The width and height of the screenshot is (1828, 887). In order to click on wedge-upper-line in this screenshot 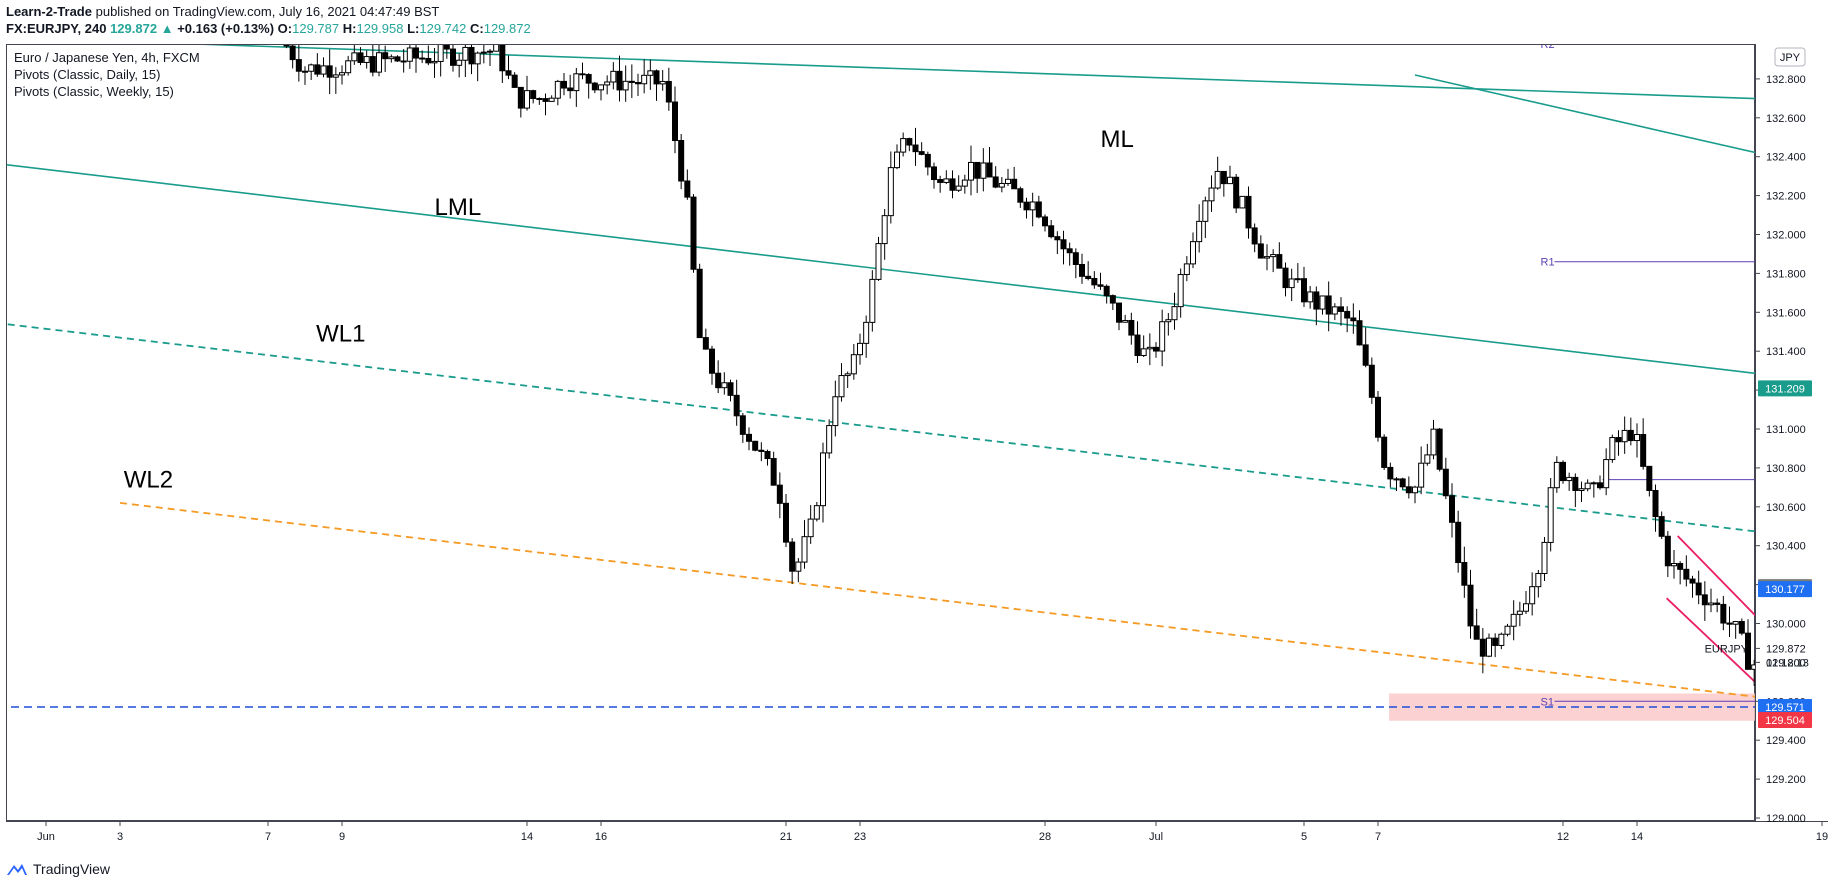, I will do `click(1751, 611)`.